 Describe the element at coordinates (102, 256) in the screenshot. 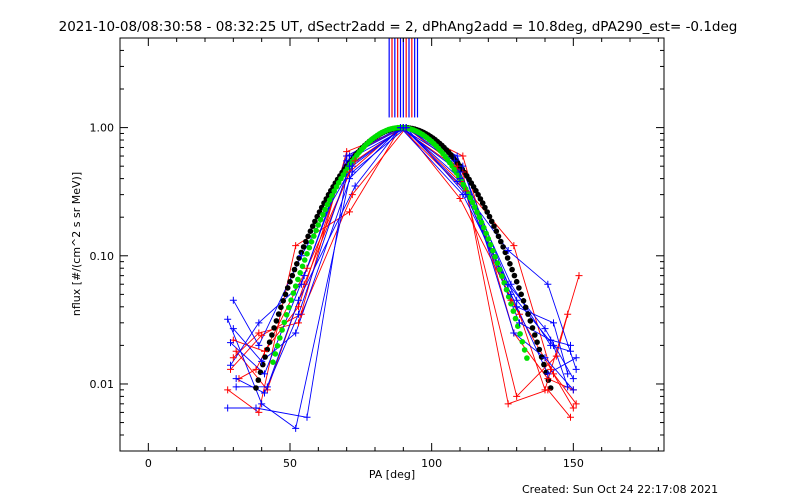

I see `y-tick-label-1: 0.10` at that location.